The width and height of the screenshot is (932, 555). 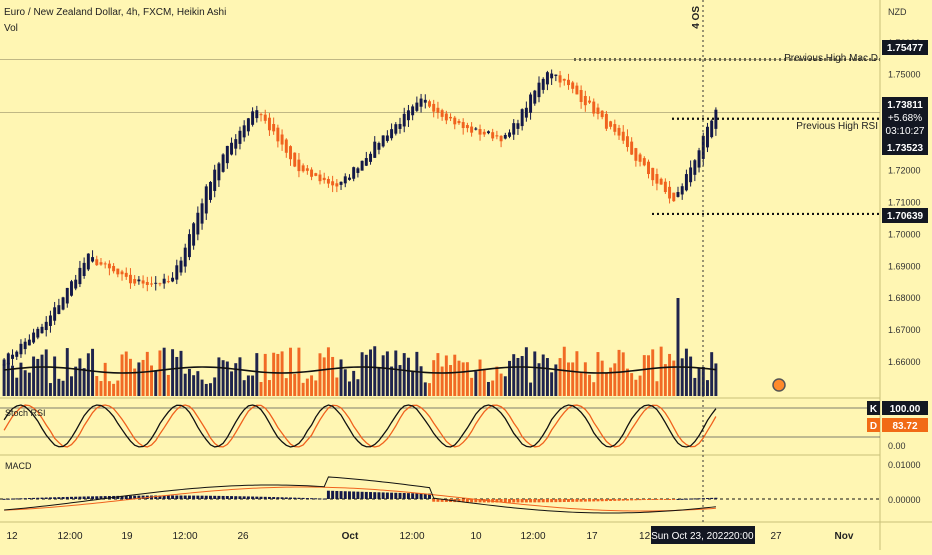 What do you see at coordinates (779, 385) in the screenshot?
I see `tradingview-logo-icon` at bounding box center [779, 385].